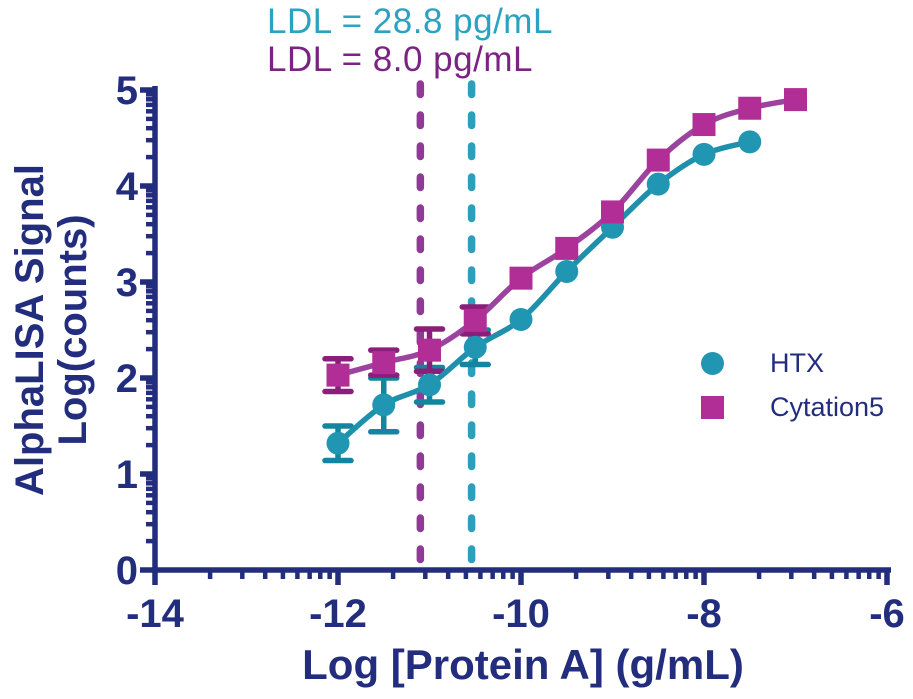 Image resolution: width=913 pixels, height=699 pixels. I want to click on legend: HTX Cytation5, so click(792, 385).